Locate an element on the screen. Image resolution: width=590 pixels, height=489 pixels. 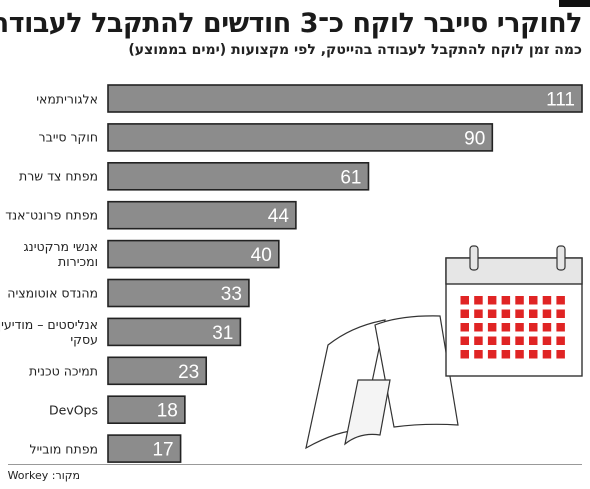
category-label-8: תמיכה טכנית is located at coordinates (63, 371).